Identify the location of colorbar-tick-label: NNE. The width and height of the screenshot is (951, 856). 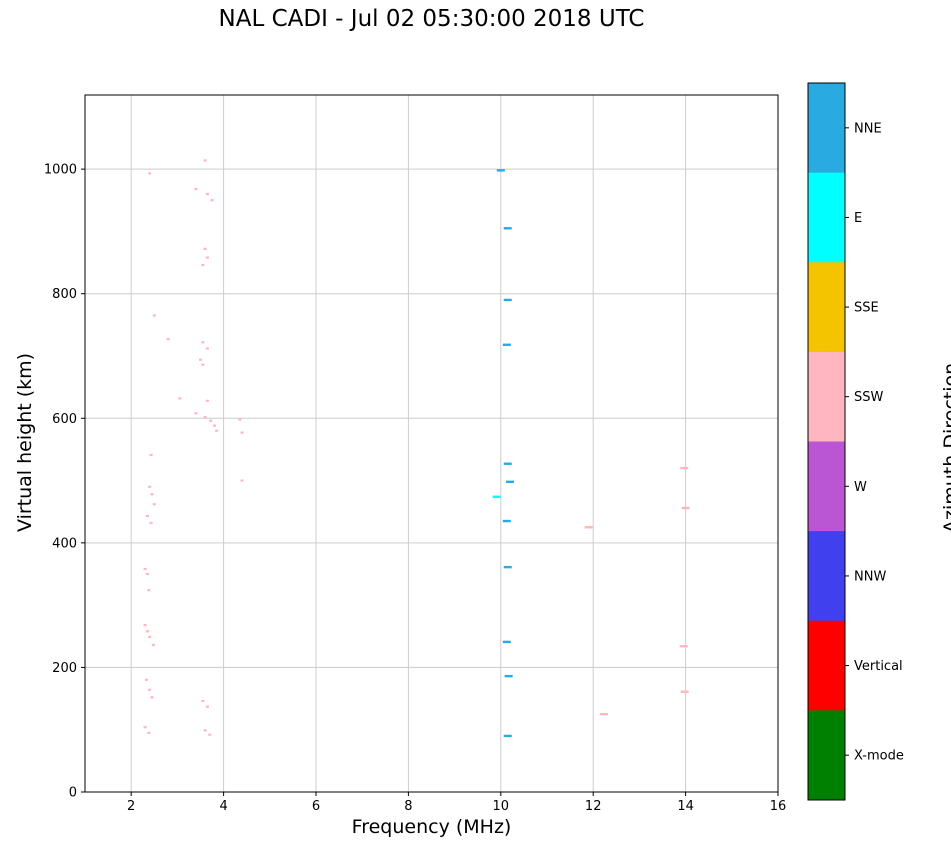
(868, 128).